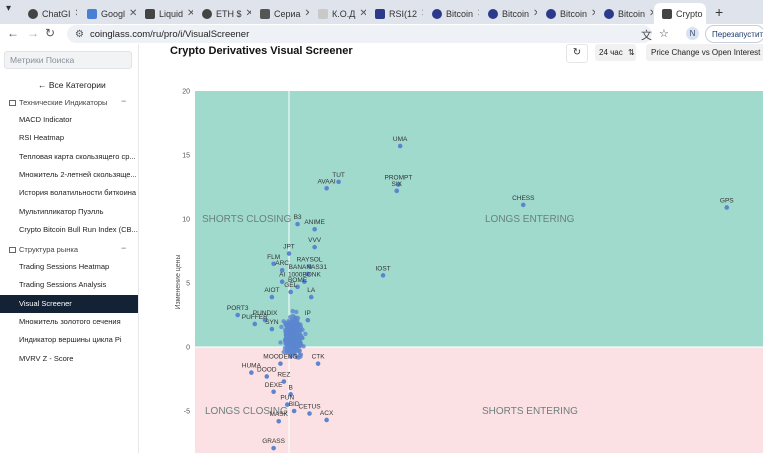 This screenshot has height=453, width=763. Describe the element at coordinates (327, 413) in the screenshot. I see `point-label: ACX` at that location.